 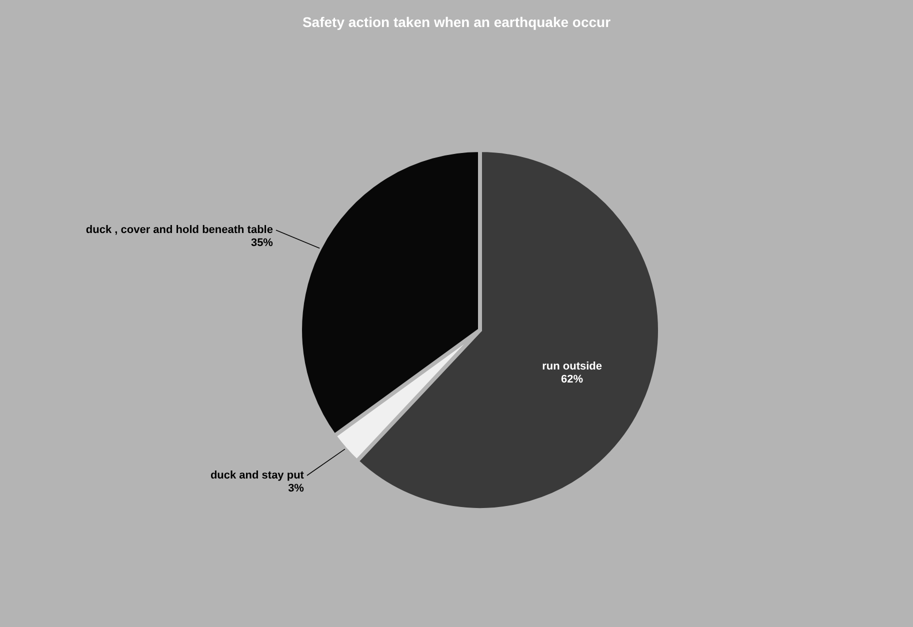 I want to click on slice-label: run outside, so click(x=572, y=366).